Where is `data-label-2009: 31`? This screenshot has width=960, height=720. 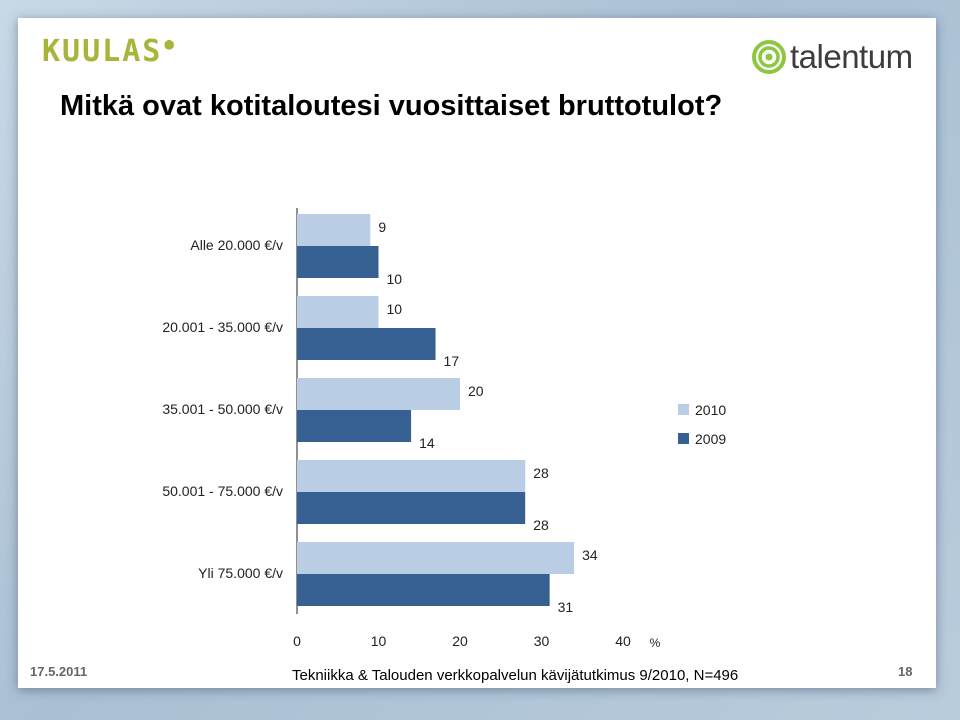 data-label-2009: 31 is located at coordinates (566, 607).